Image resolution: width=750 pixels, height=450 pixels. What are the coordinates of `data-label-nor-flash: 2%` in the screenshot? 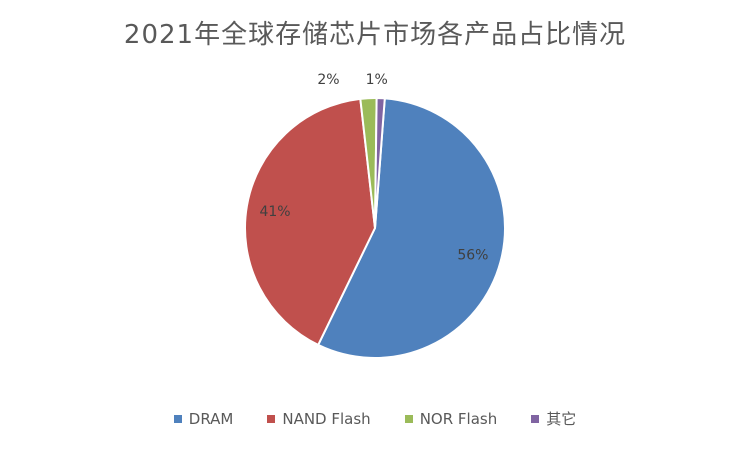 It's located at (328, 80).